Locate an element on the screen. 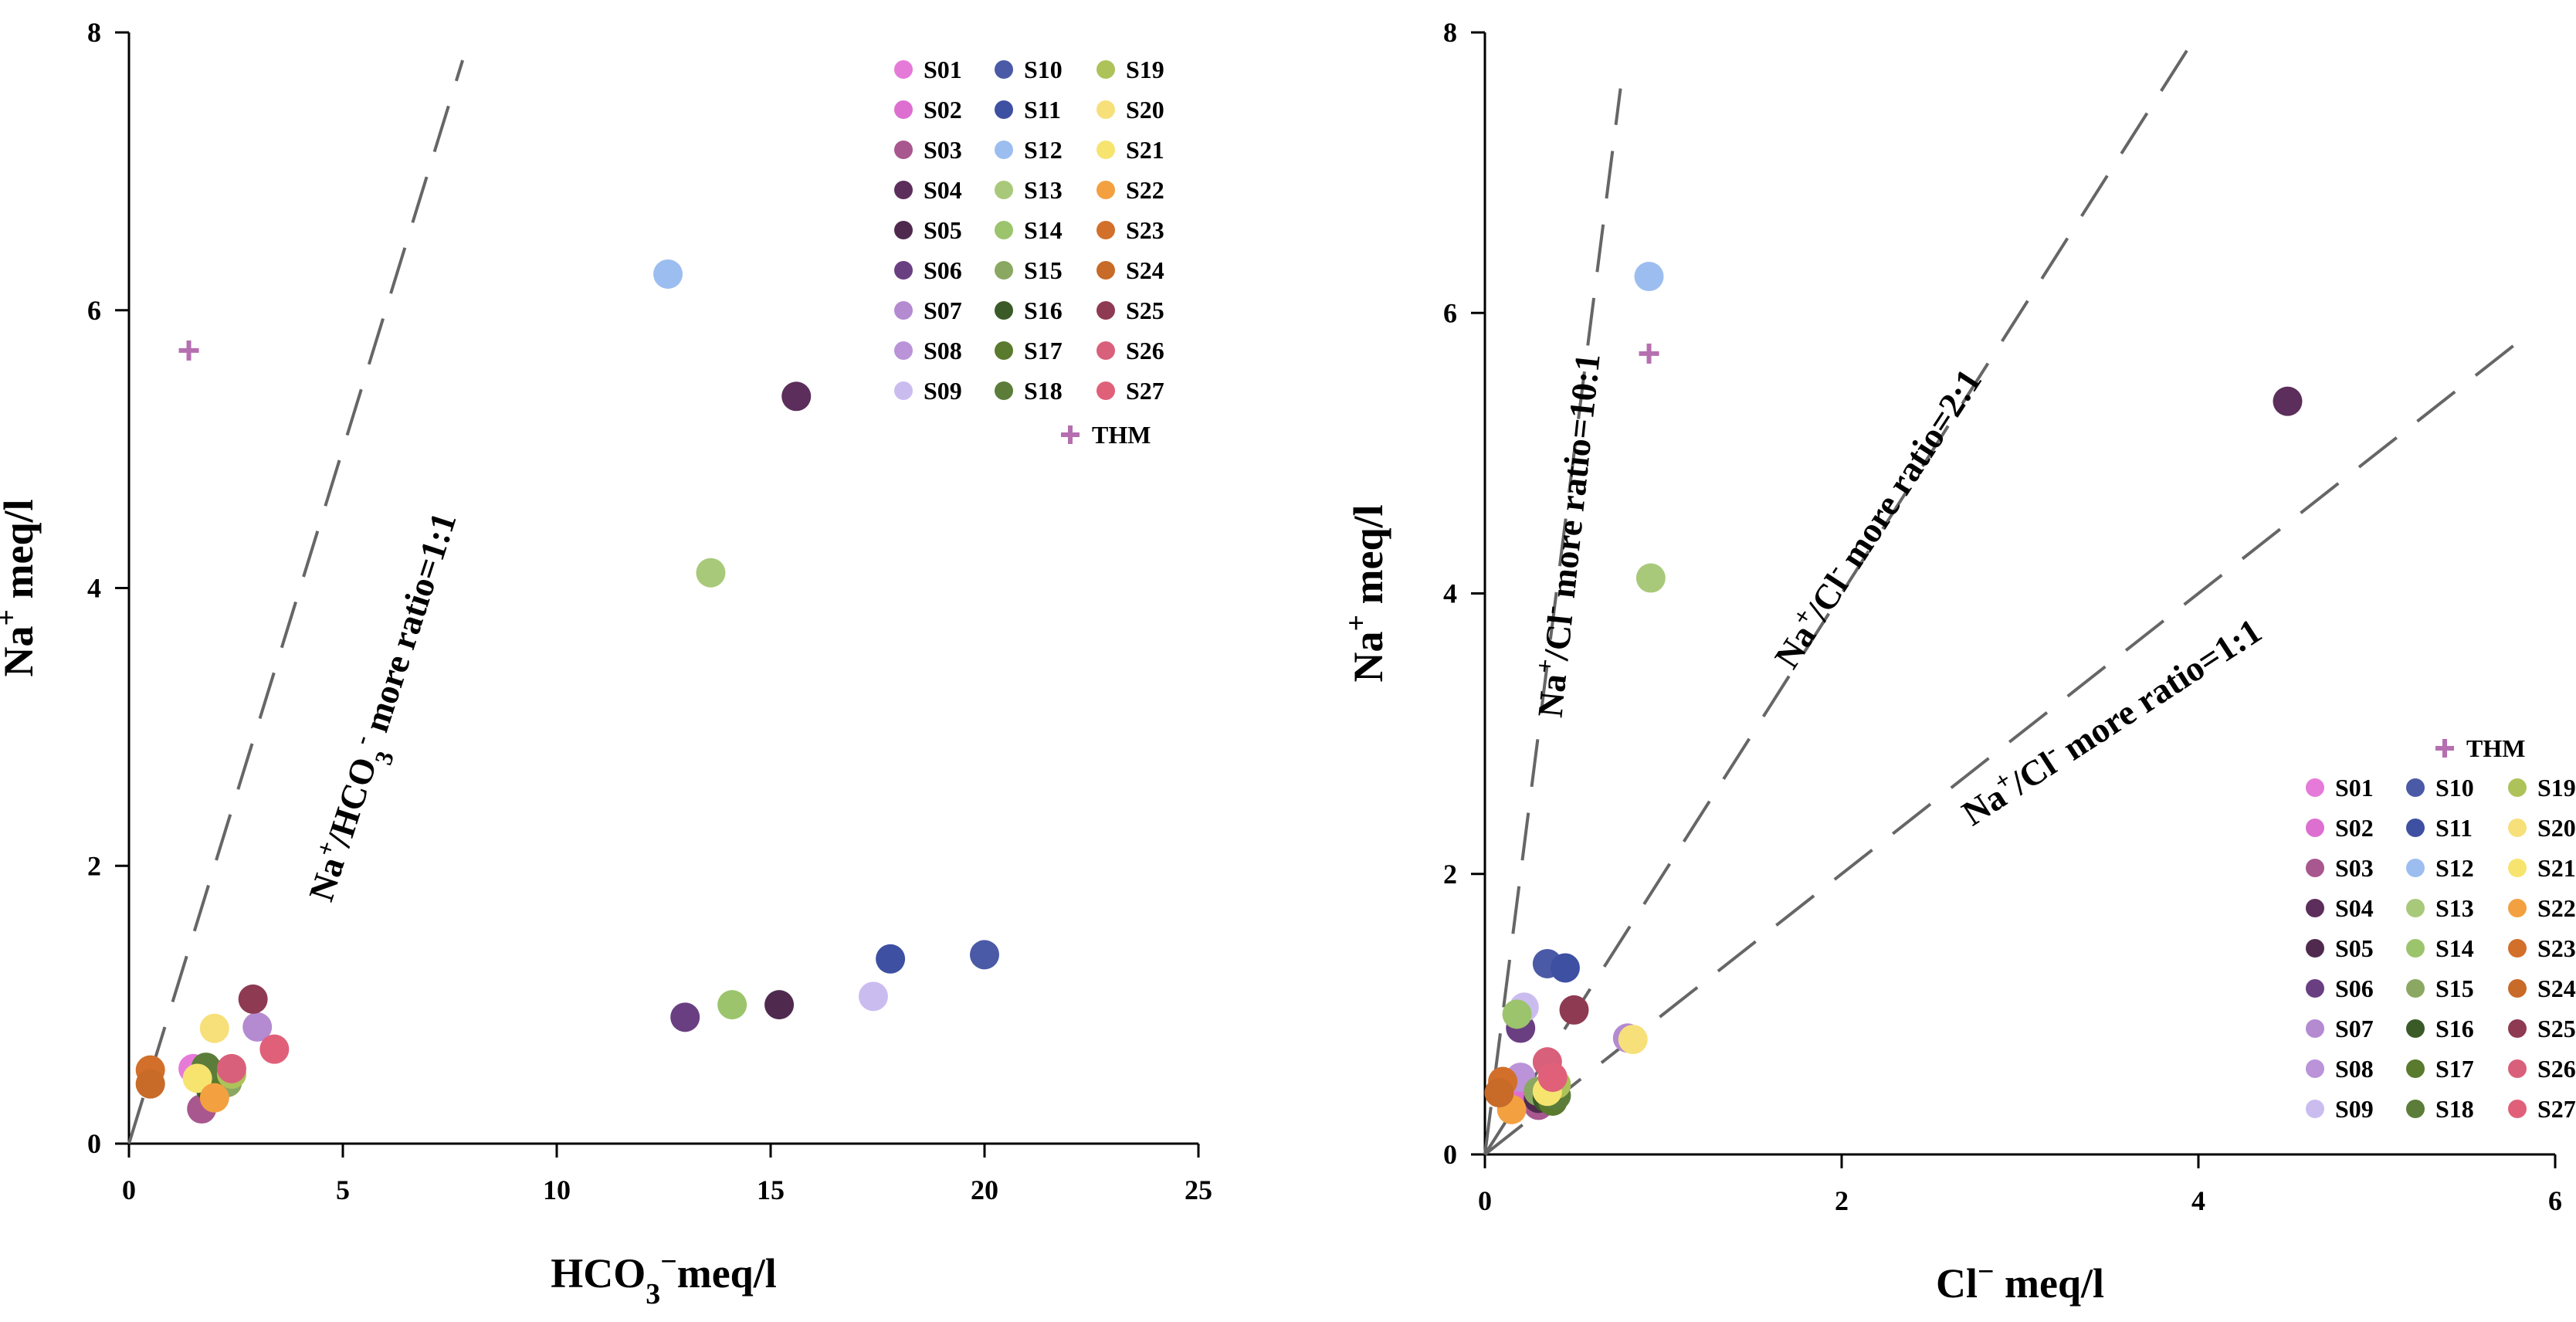 This screenshot has height=1322, width=2576. legend-marker-s25 is located at coordinates (2517, 1028).